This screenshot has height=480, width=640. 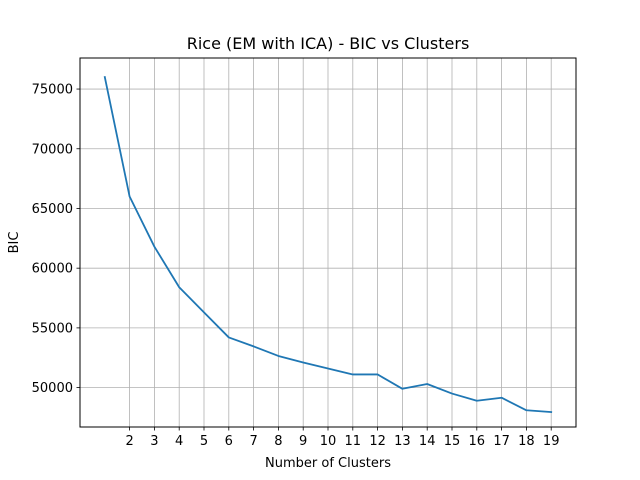 I want to click on x-tick-label: 9, so click(x=303, y=441).